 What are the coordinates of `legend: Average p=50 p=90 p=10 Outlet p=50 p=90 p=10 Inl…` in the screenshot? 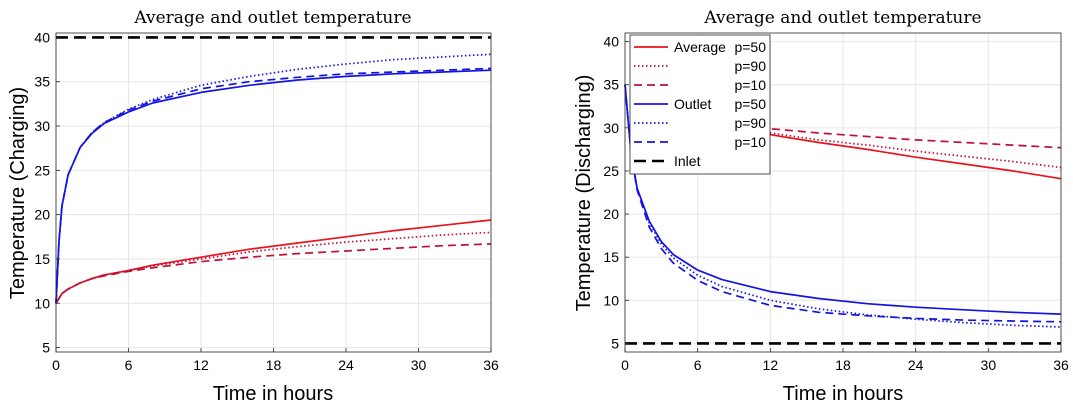 It's located at (700, 104).